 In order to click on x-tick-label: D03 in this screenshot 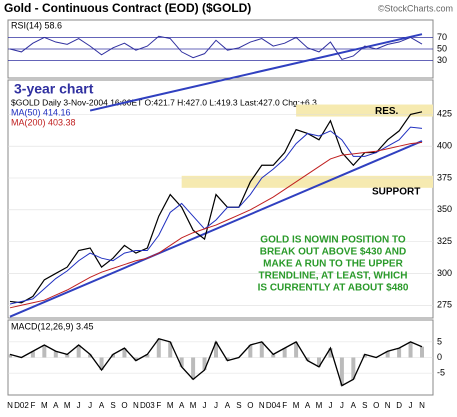, I will do `click(147, 405)`.